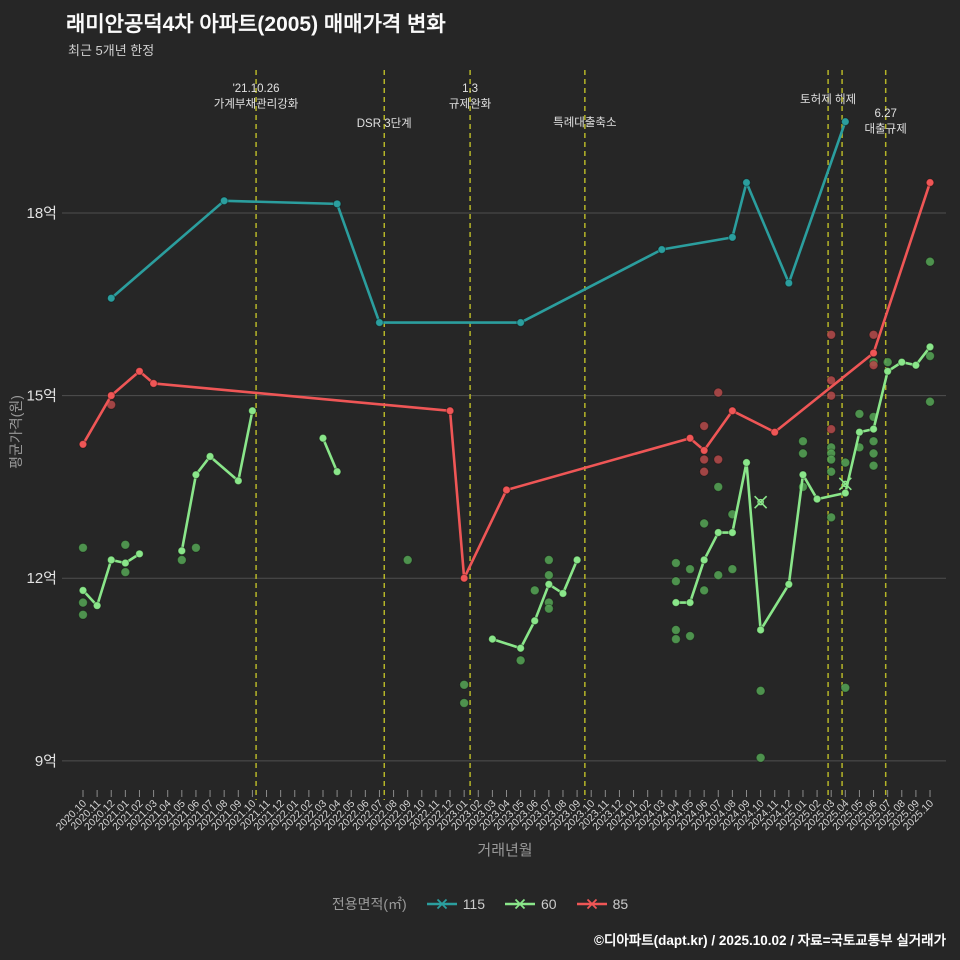 This screenshot has width=960, height=960. I want to click on series-line, so click(330, 454).